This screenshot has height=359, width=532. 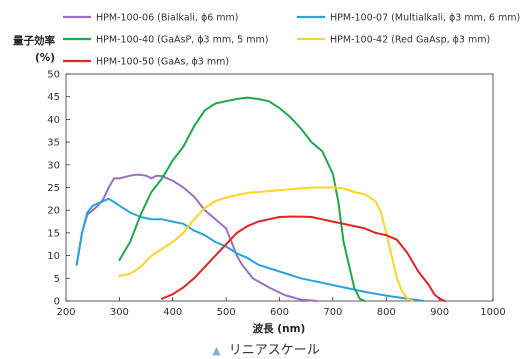 I want to click on x-axis: 200 300 400 500 600 700 800 900 1000, so click(x=281, y=307).